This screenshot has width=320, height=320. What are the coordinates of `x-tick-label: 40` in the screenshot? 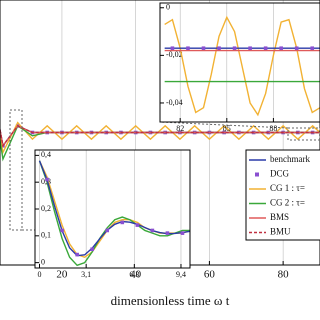 It's located at (136, 274).